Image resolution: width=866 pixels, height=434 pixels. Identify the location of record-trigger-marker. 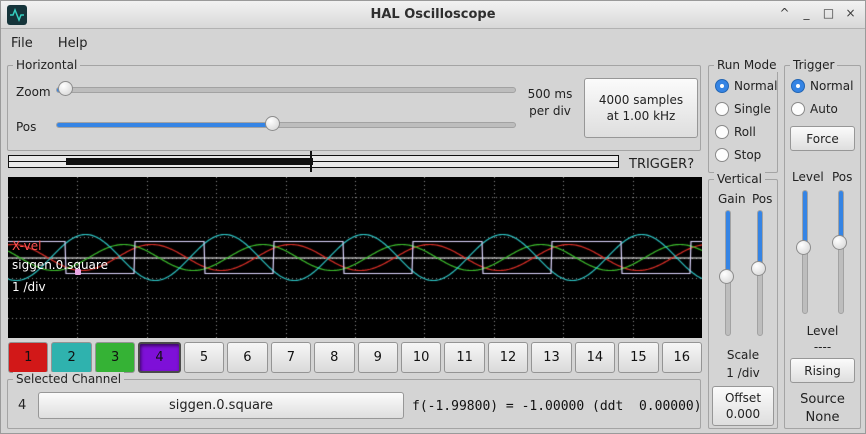
(311, 161).